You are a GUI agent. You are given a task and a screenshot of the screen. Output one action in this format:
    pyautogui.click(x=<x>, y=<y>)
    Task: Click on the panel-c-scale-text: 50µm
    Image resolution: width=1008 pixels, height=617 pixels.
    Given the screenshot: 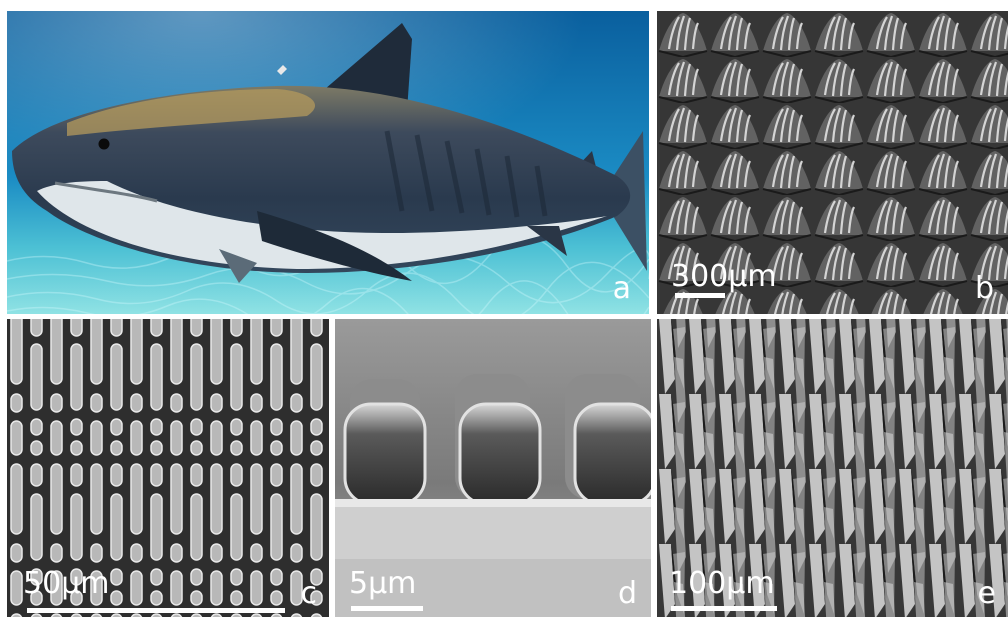 What is the action you would take?
    pyautogui.click(x=66, y=583)
    